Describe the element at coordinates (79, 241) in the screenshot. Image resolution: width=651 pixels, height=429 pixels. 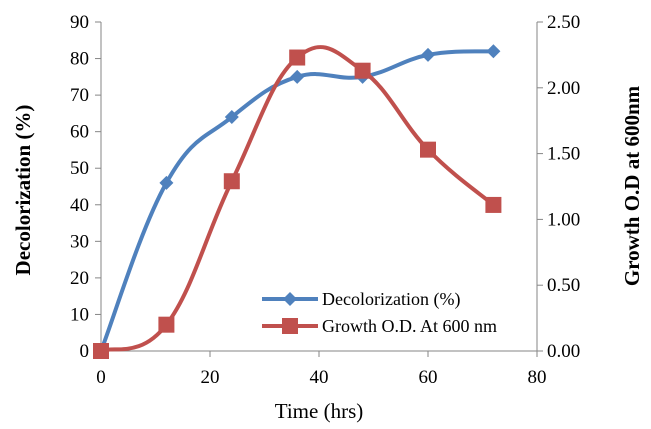
I see `y-tick-label: 30` at that location.